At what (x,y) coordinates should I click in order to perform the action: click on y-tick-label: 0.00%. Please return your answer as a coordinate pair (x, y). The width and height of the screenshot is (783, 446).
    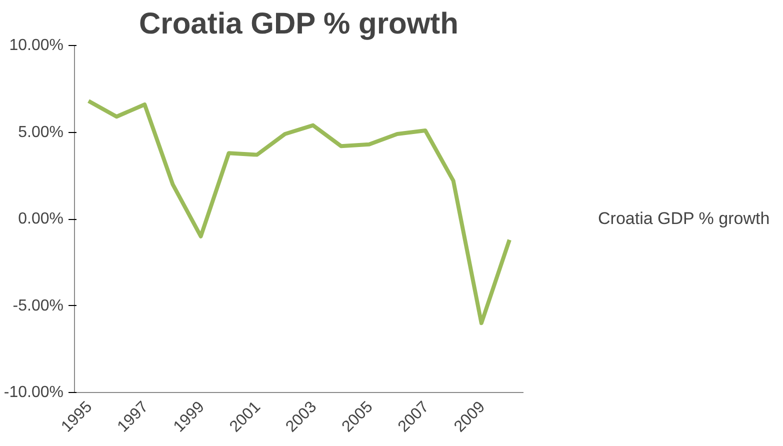
    Looking at the image, I should click on (41, 219).